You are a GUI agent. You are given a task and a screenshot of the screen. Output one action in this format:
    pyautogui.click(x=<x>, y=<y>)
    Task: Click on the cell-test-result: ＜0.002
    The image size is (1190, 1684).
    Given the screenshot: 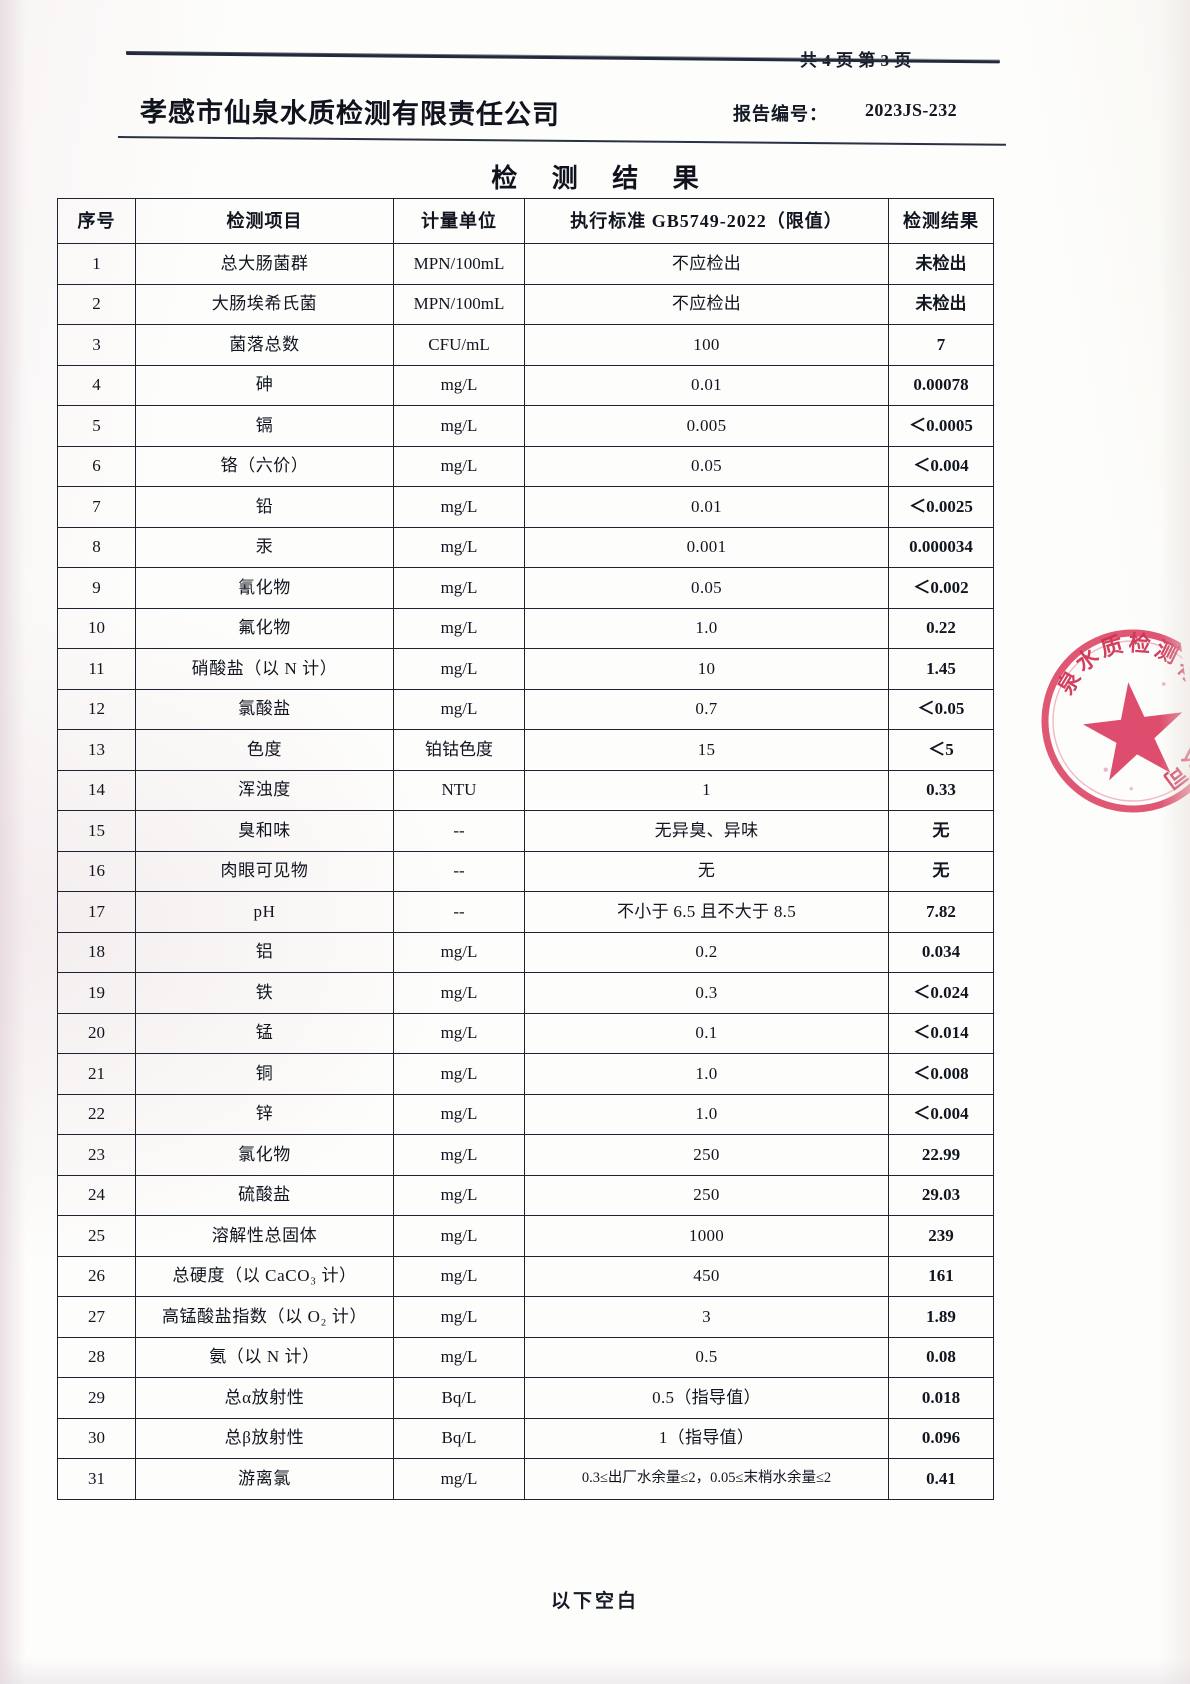 What is the action you would take?
    pyautogui.click(x=941, y=588)
    